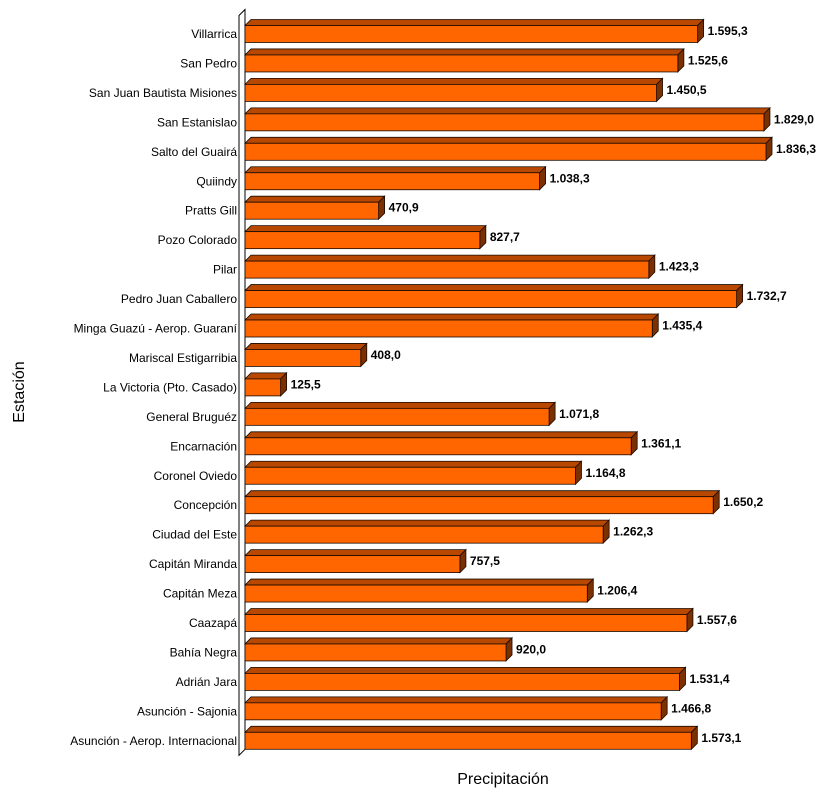  What do you see at coordinates (531, 649) in the screenshot?
I see `value-label: 920,0` at bounding box center [531, 649].